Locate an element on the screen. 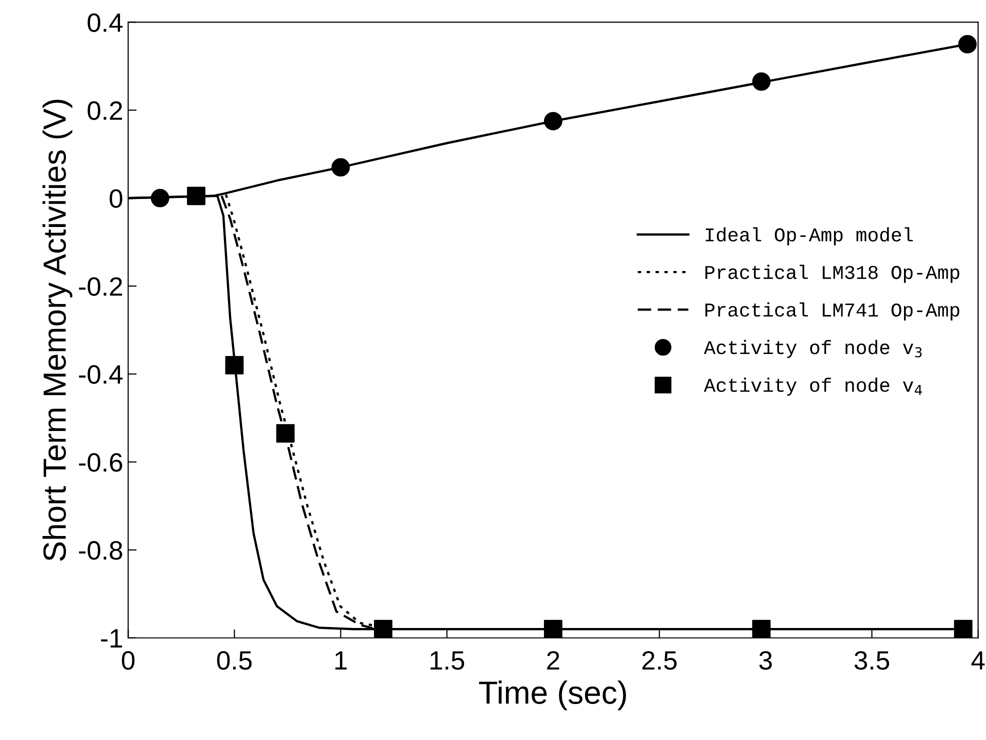  legend-label: Activity of node v$_{3}$ is located at coordinates (813, 349).